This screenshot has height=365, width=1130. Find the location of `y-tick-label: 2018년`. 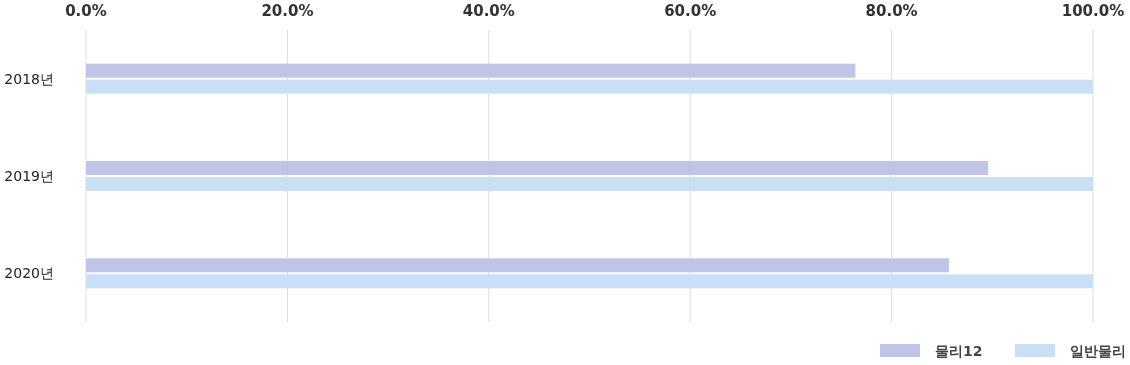

y-tick-label: 2018년 is located at coordinates (29, 78).